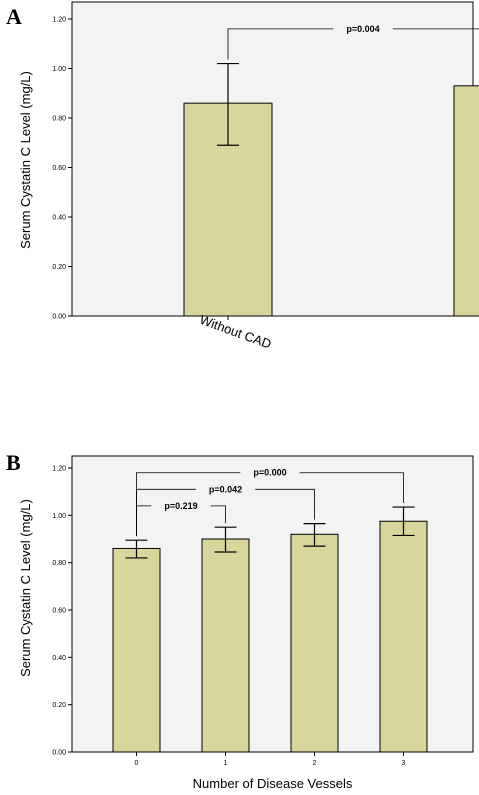 The image size is (479, 795). I want to click on x-axis-title: Number of Disease Vessels, so click(273, 783).